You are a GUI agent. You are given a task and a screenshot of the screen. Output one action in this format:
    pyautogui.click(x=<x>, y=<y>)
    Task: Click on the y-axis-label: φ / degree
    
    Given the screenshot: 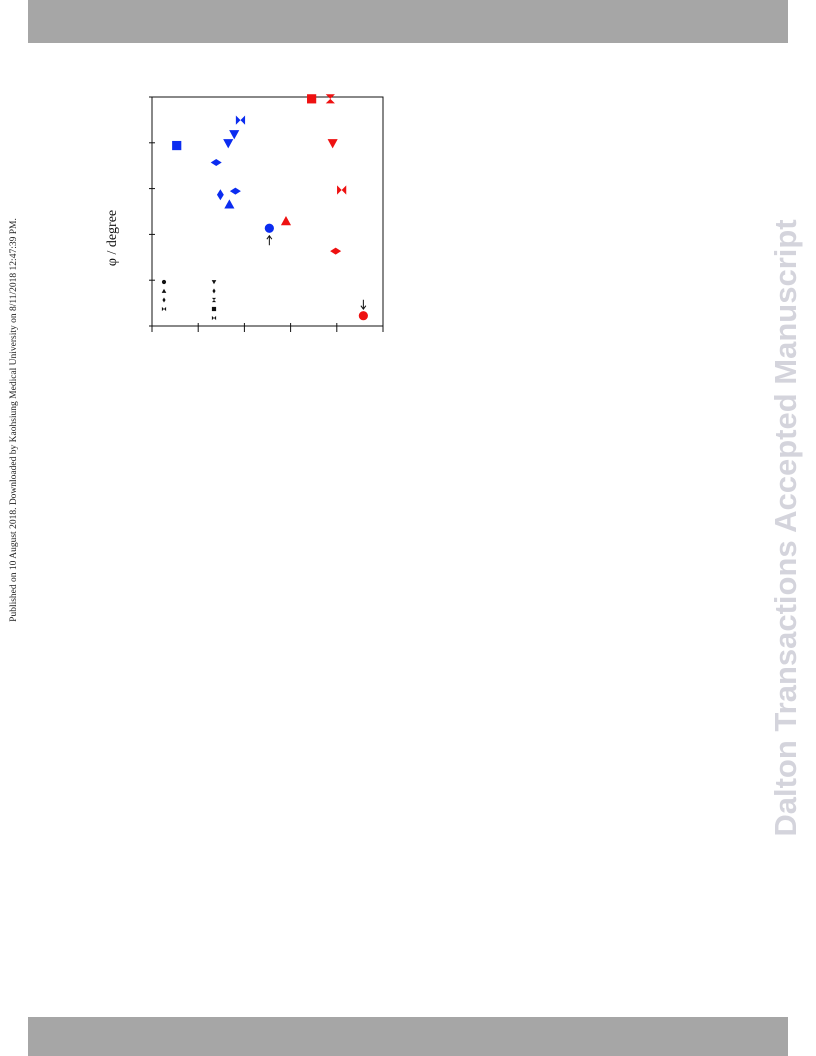 What is the action you would take?
    pyautogui.click(x=112, y=238)
    